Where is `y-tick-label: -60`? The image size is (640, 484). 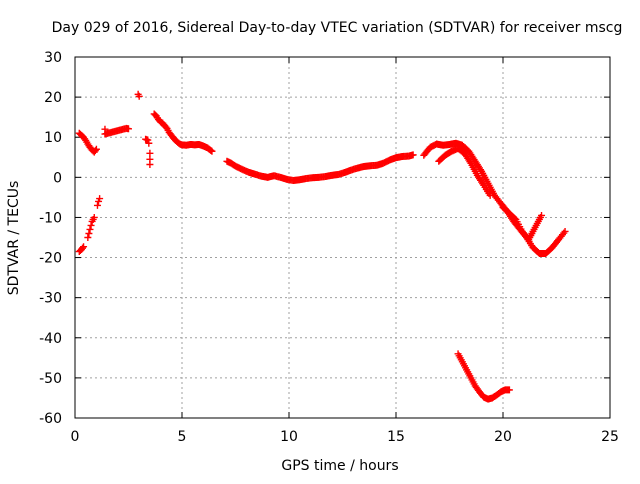
y-tick-label: -60 is located at coordinates (50, 419).